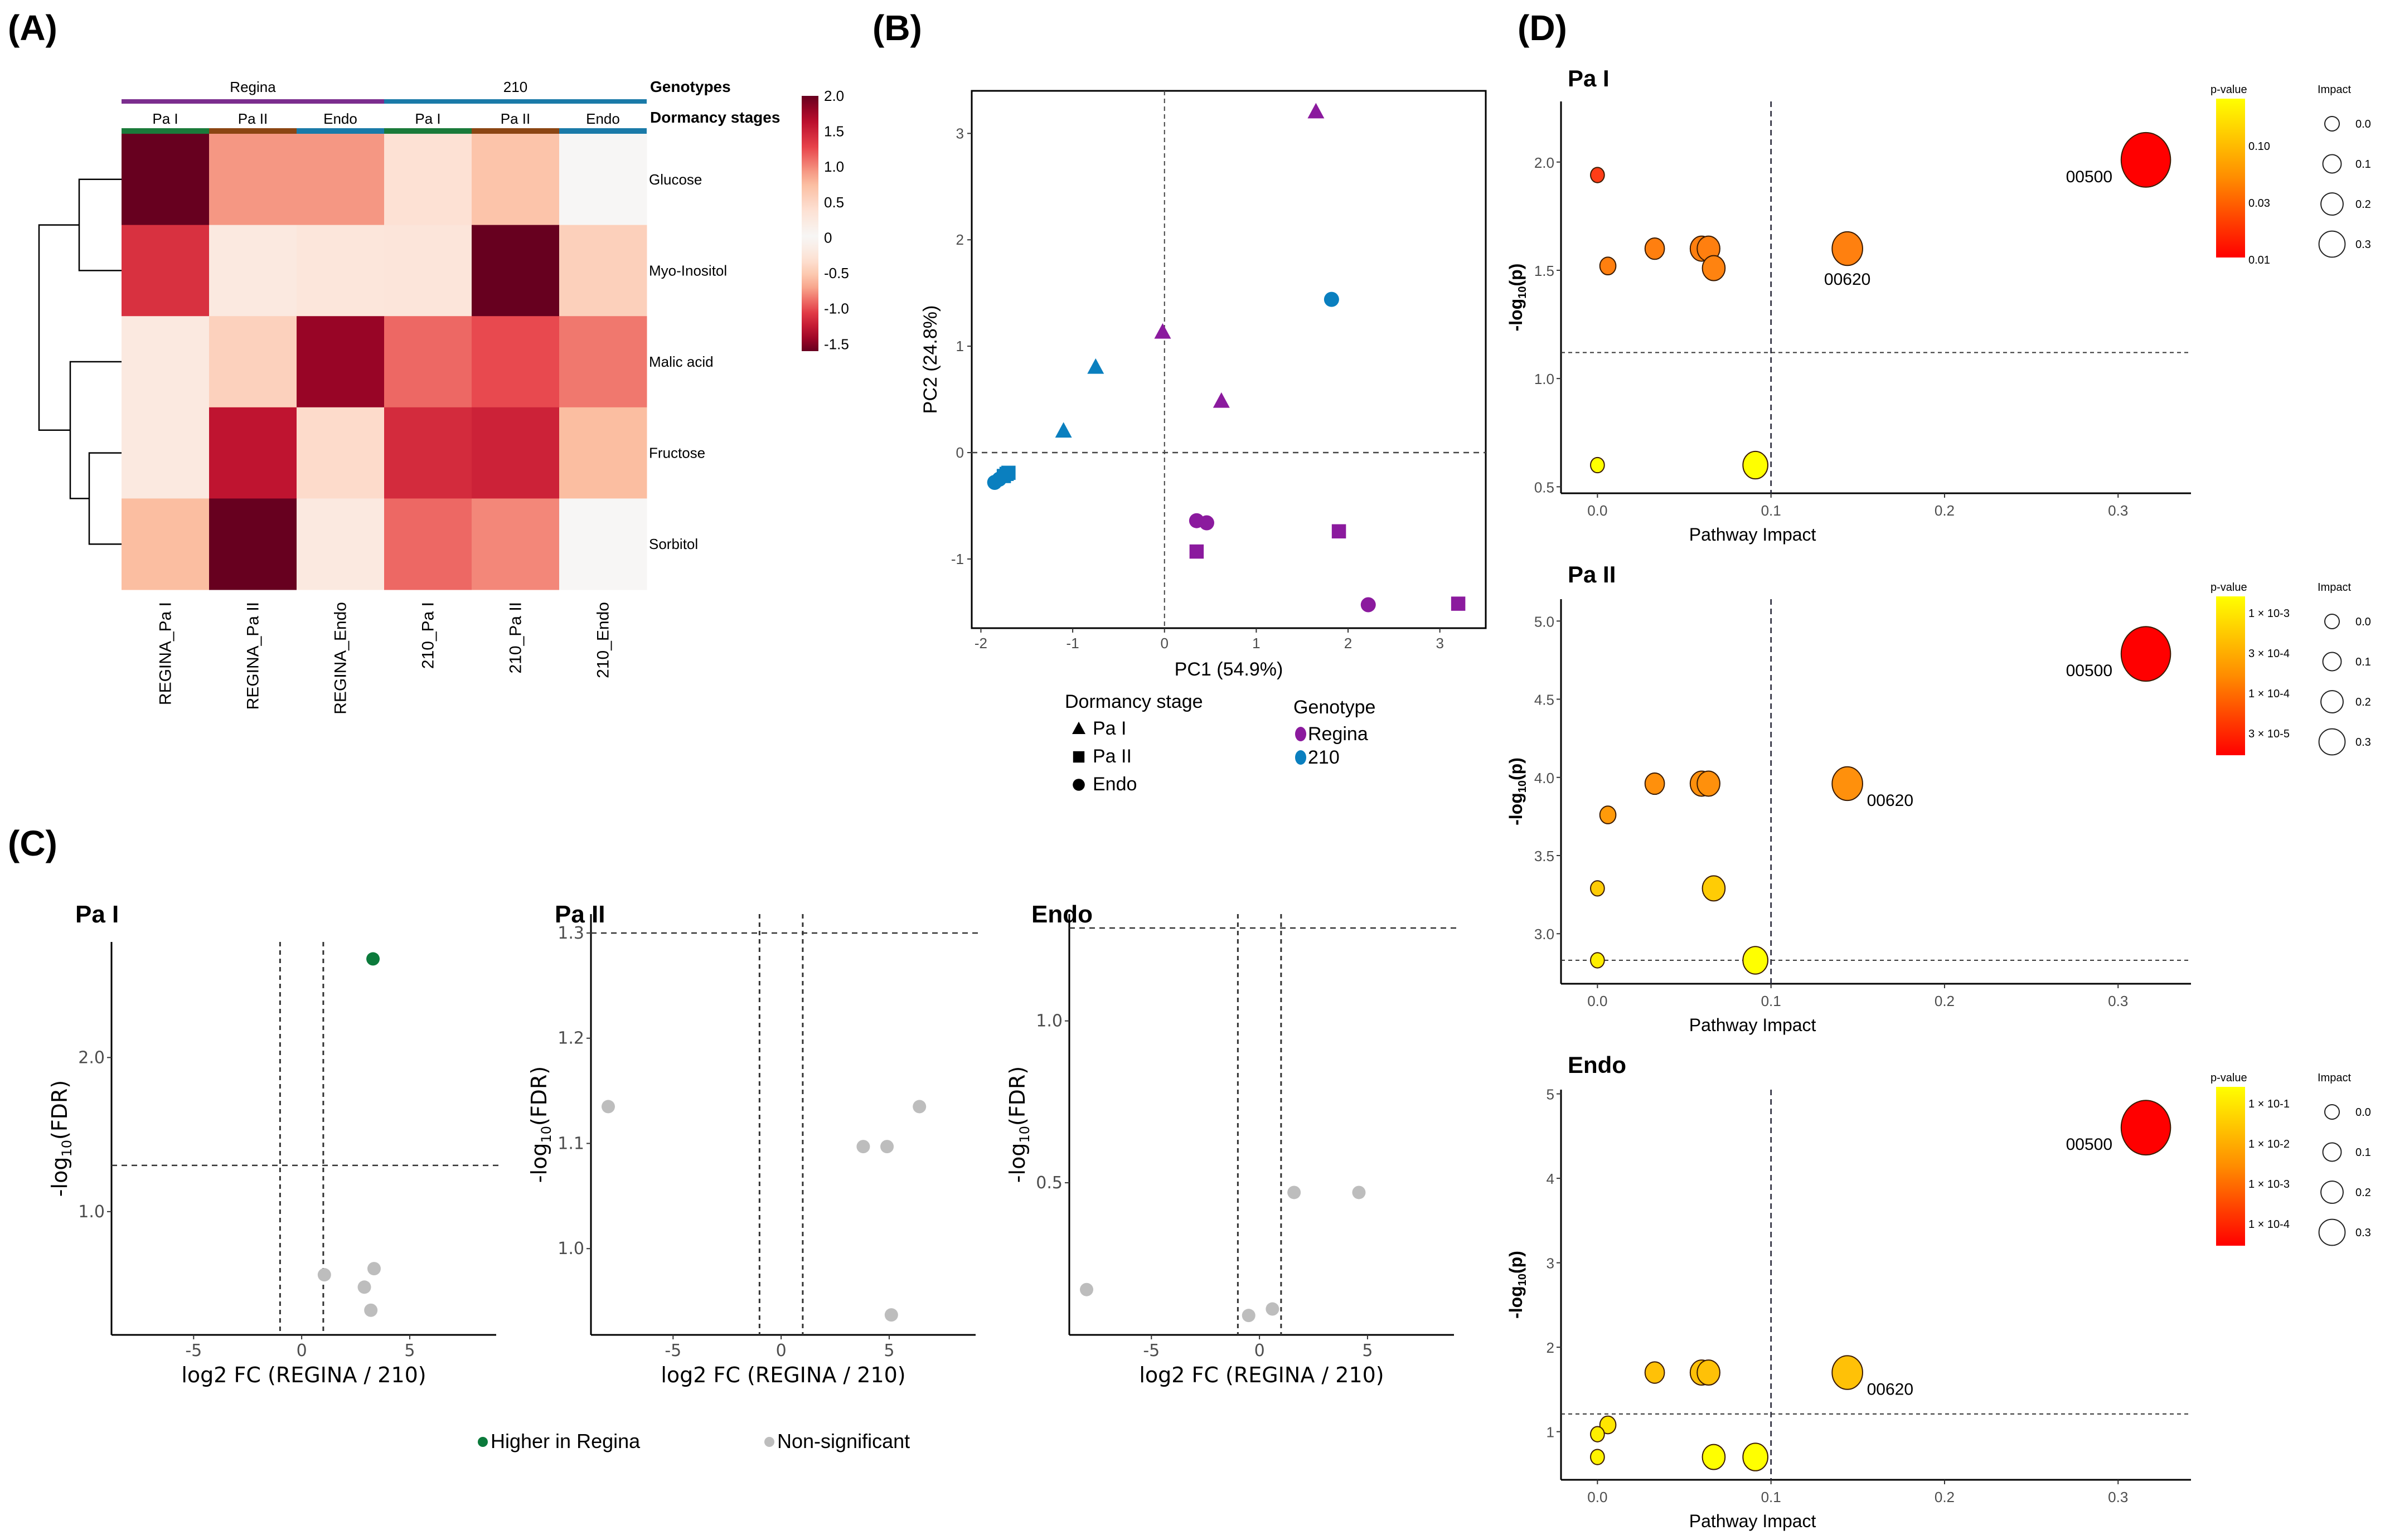 The height and width of the screenshot is (1540, 2385). I want to click on pvalue-tick-label: 0.03, so click(2259, 203).